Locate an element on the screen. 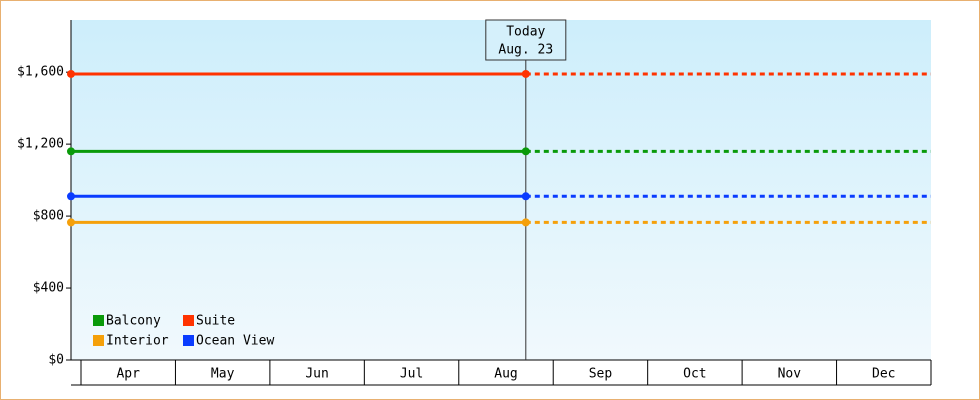  y-tick-label: $1,200 is located at coordinates (40, 144).